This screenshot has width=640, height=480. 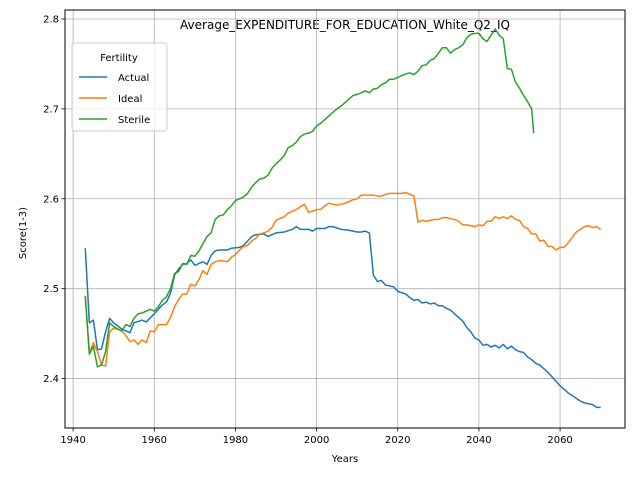 I want to click on legend-title: Fertility, so click(x=119, y=58).